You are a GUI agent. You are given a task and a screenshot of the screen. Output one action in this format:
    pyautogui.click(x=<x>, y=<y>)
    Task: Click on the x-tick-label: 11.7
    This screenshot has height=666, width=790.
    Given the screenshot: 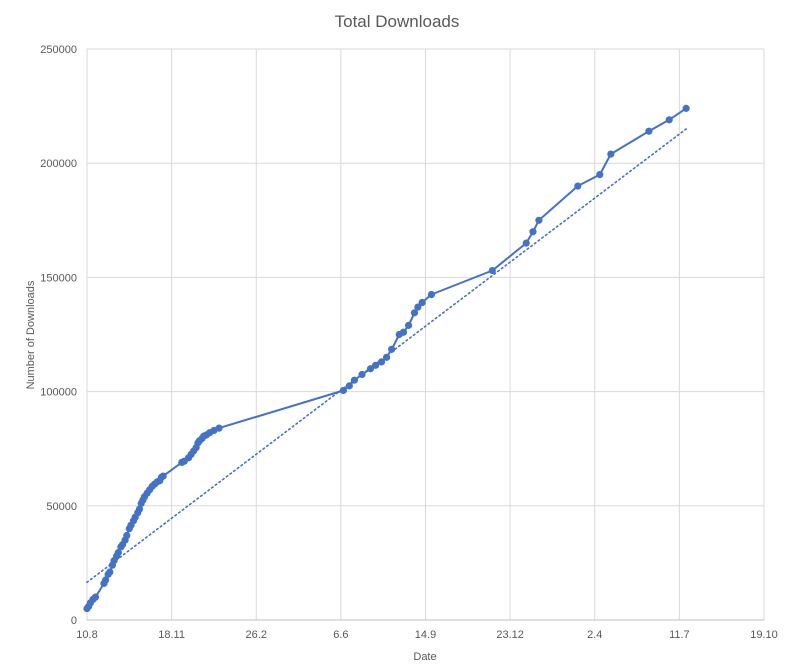 What is the action you would take?
    pyautogui.click(x=679, y=635)
    